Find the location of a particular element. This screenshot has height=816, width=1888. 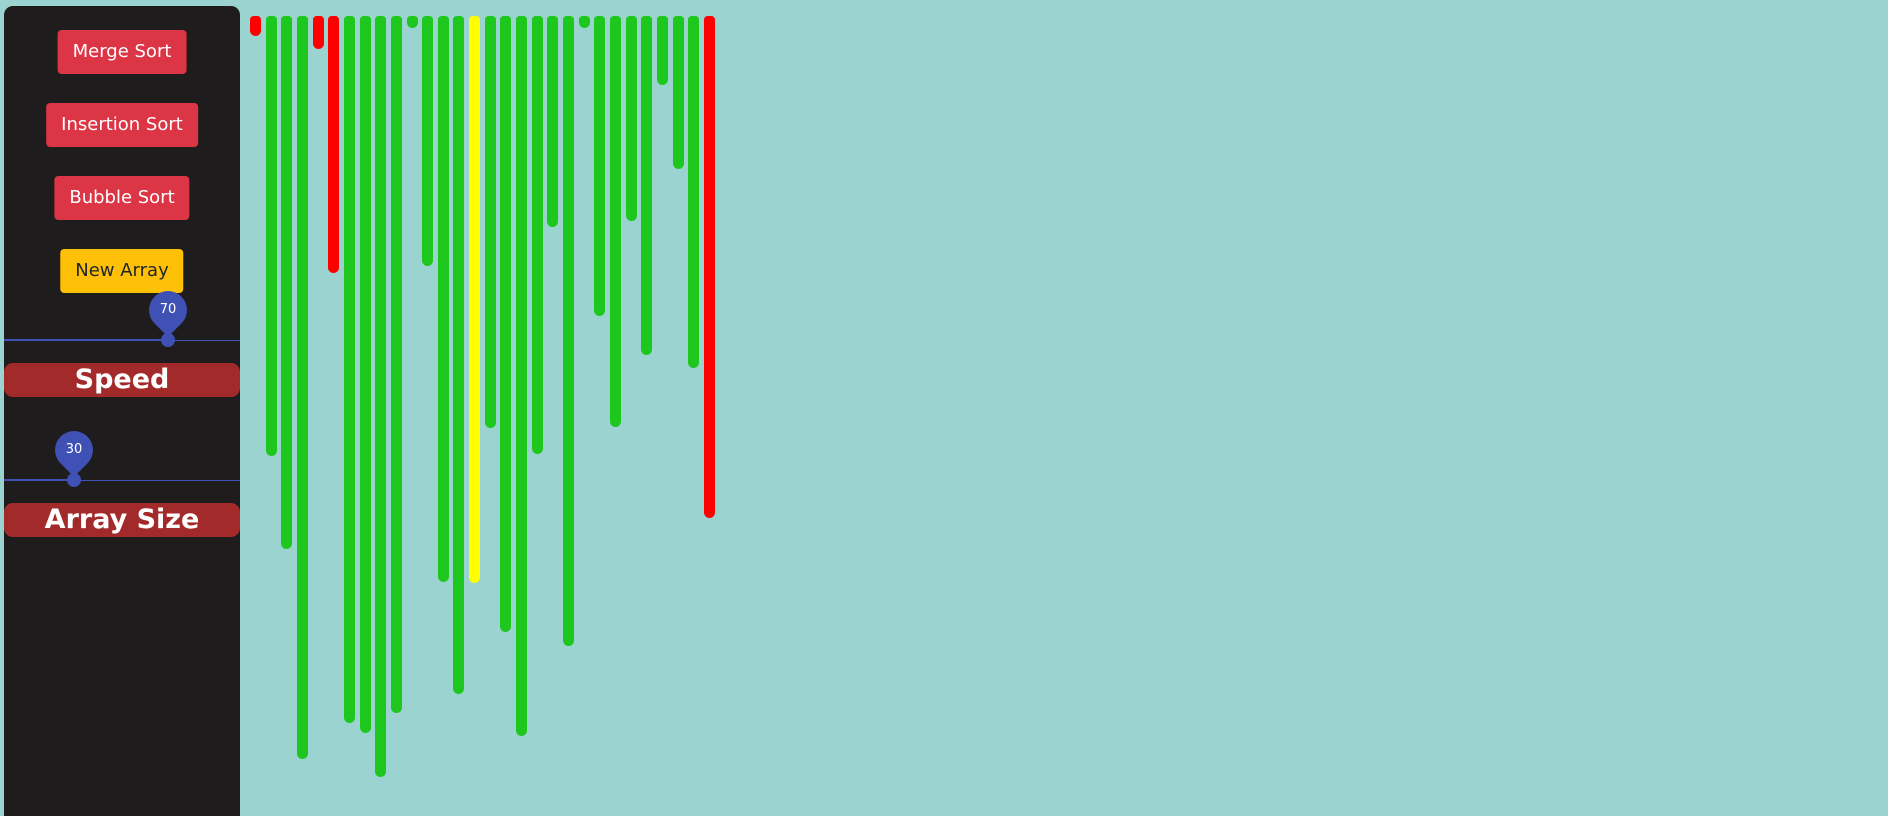

array-size-slider-track-active is located at coordinates (39, 480).